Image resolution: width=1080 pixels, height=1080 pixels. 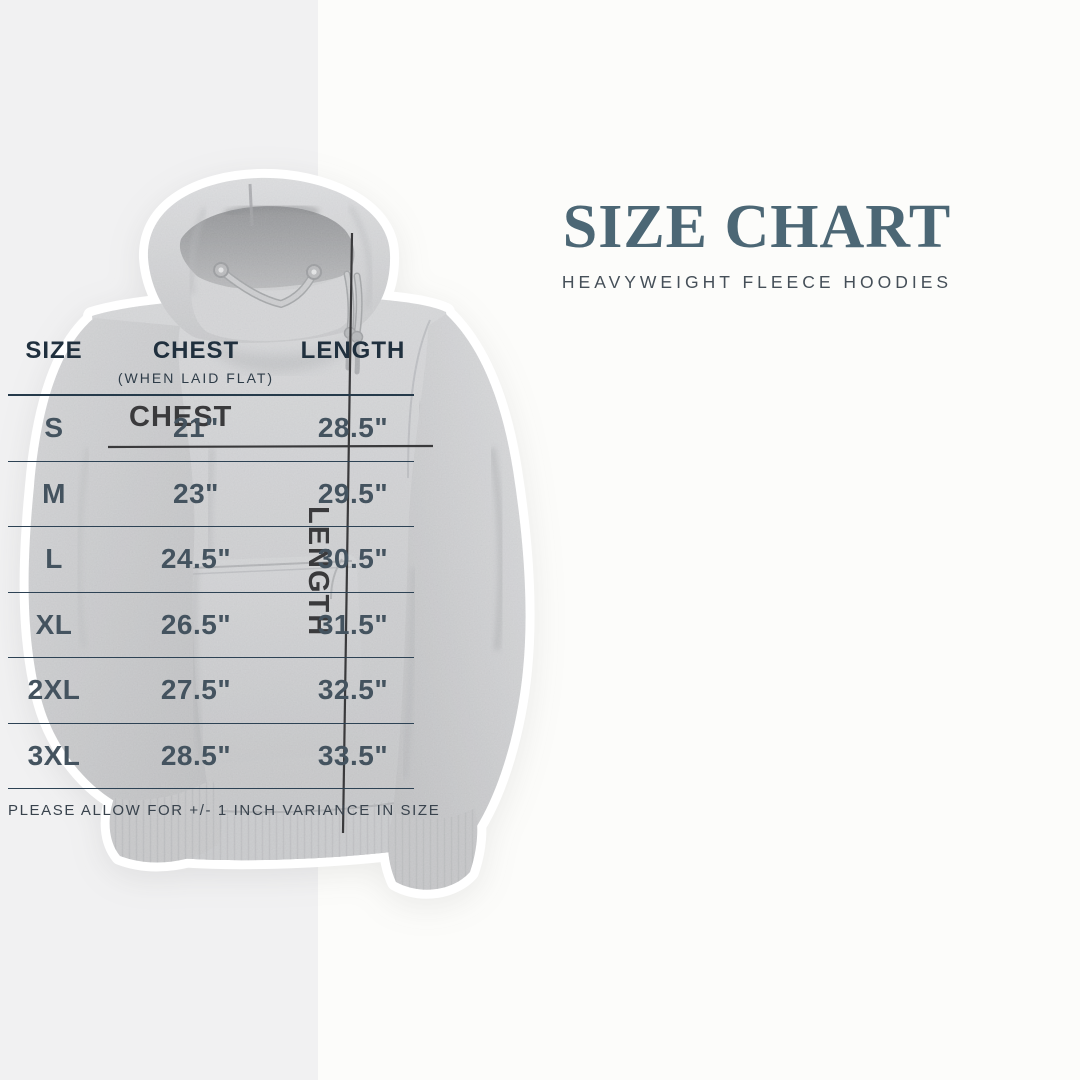 I want to click on cell-size: 2XL, so click(x=54, y=690).